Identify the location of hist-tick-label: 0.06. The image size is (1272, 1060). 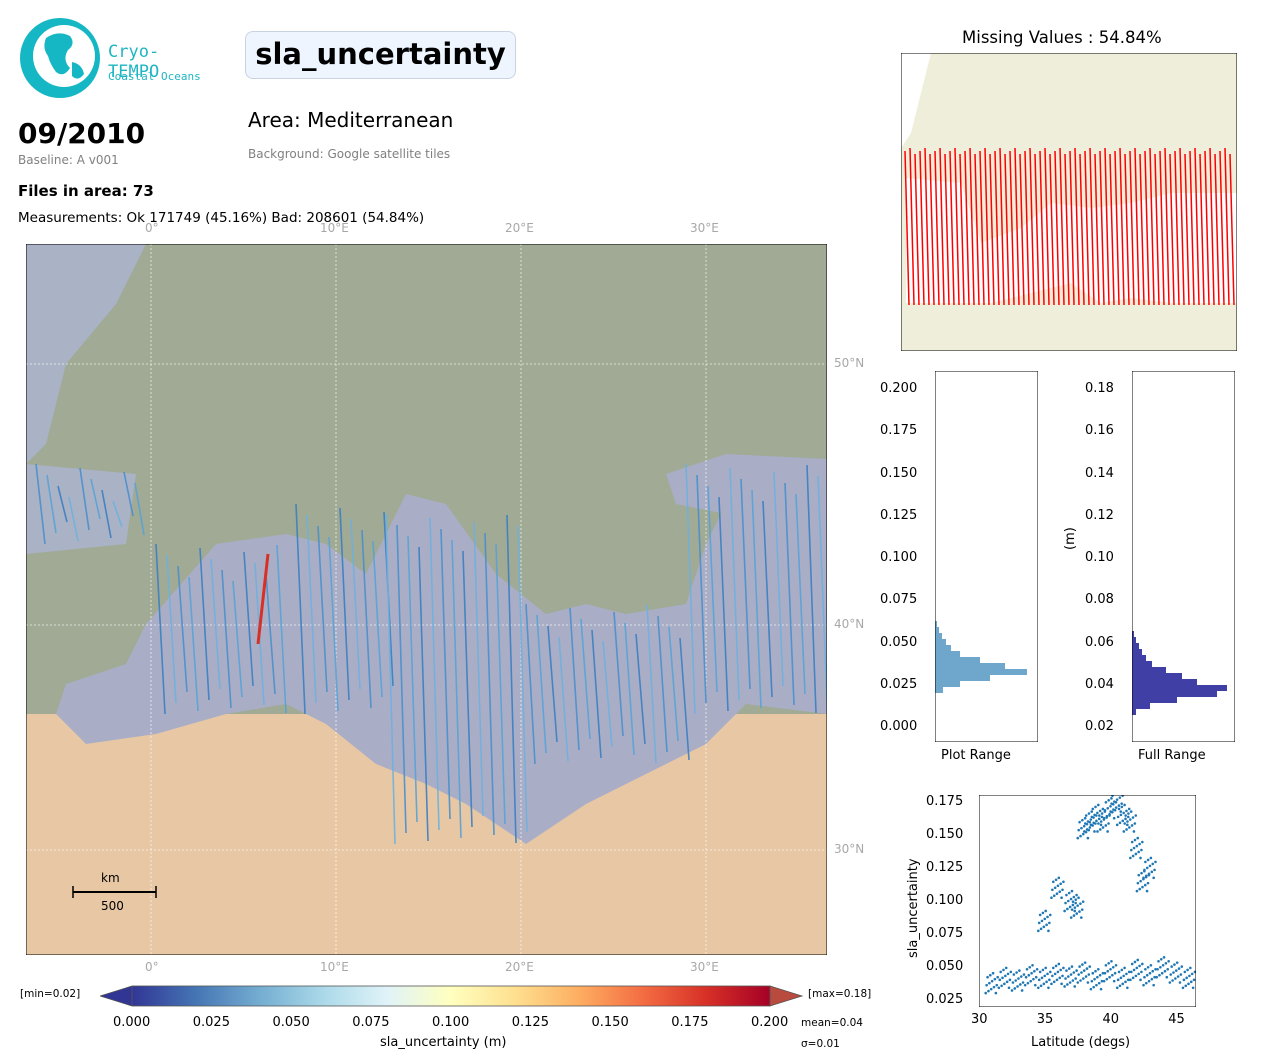
(1099, 642).